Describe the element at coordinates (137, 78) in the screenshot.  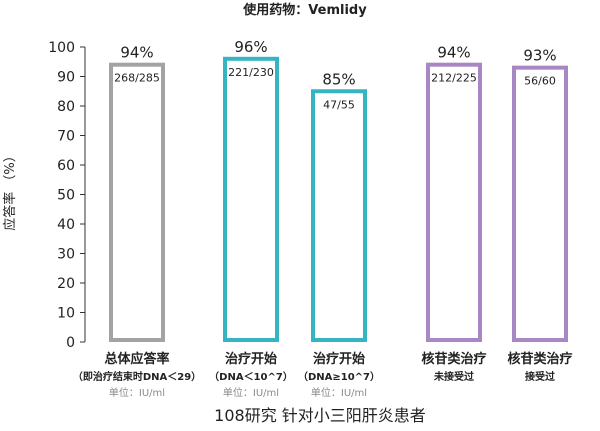
I see `bar-ratio-label: 268/285` at that location.